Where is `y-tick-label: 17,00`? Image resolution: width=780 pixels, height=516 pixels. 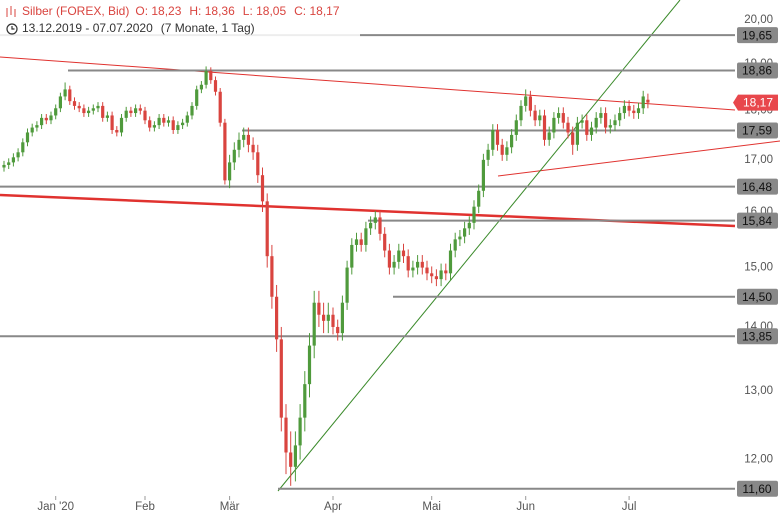
y-tick-label: 17,00 is located at coordinates (758, 160).